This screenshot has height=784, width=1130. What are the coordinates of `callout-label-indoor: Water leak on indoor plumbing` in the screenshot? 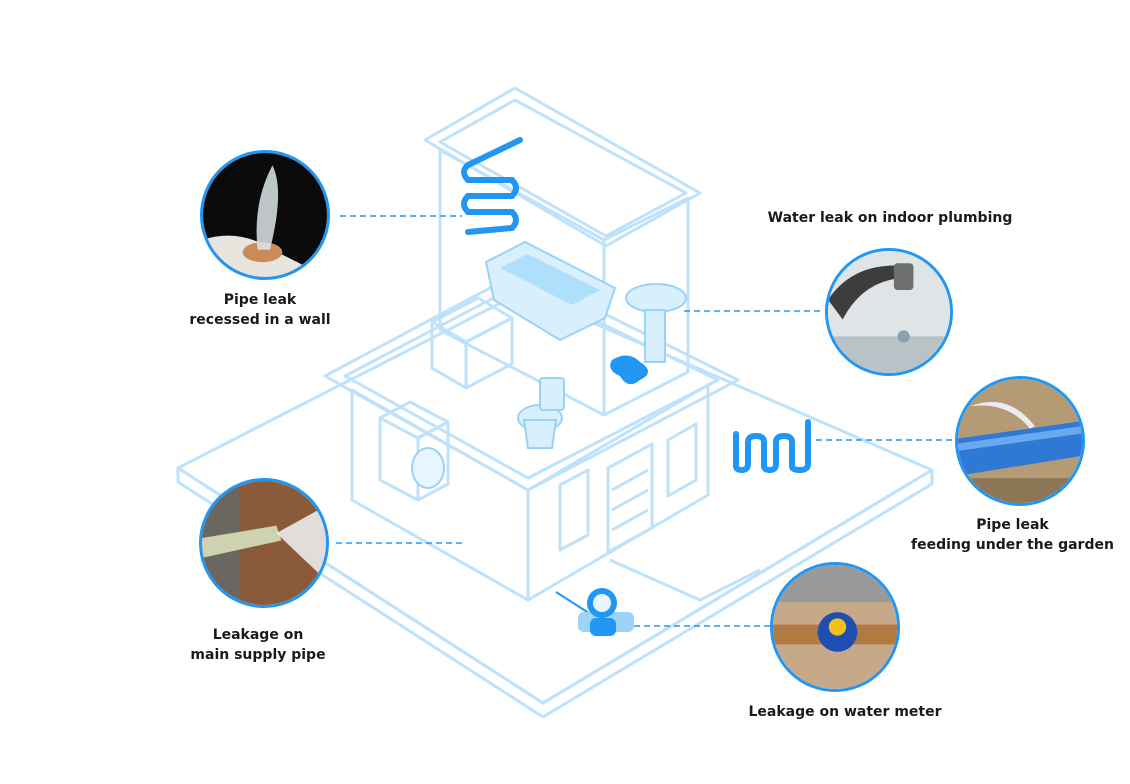 It's located at (890, 218).